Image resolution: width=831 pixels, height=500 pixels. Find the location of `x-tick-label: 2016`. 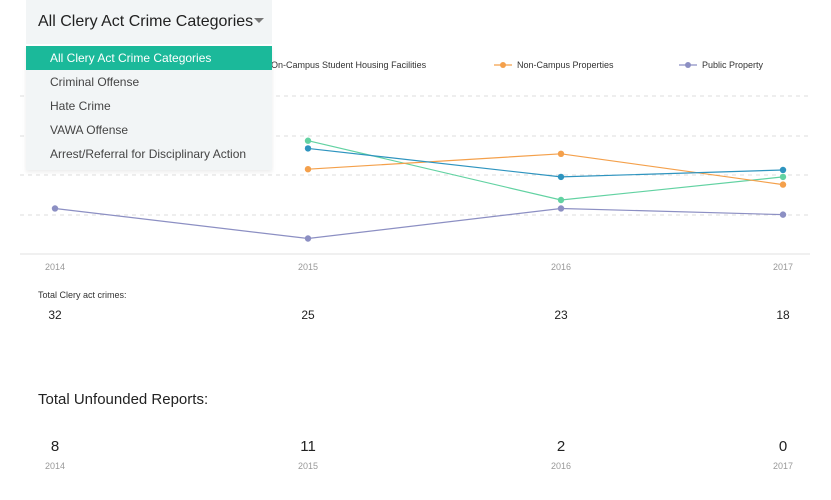

x-tick-label: 2016 is located at coordinates (561, 267).